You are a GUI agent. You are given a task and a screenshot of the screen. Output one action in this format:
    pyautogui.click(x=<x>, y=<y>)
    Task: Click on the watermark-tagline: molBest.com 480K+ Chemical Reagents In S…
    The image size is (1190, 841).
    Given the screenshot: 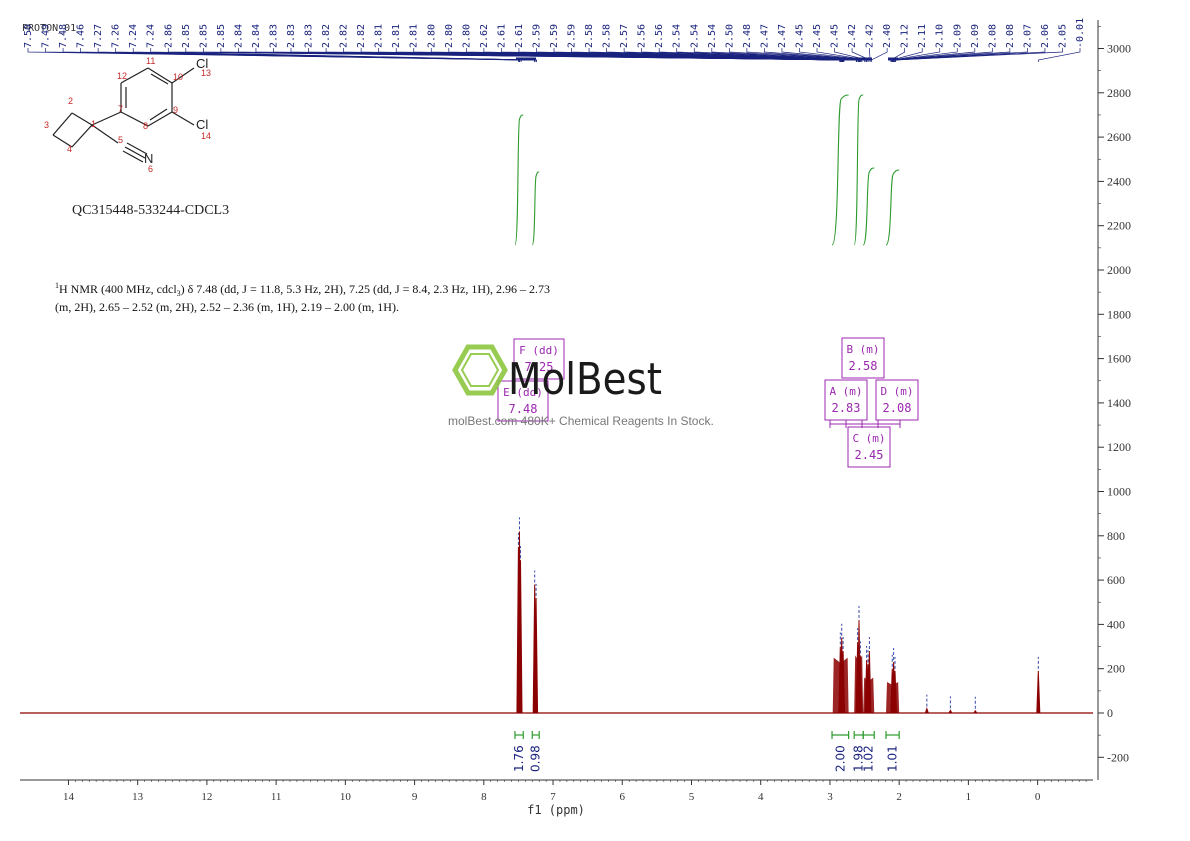 What is the action you would take?
    pyautogui.click(x=581, y=421)
    